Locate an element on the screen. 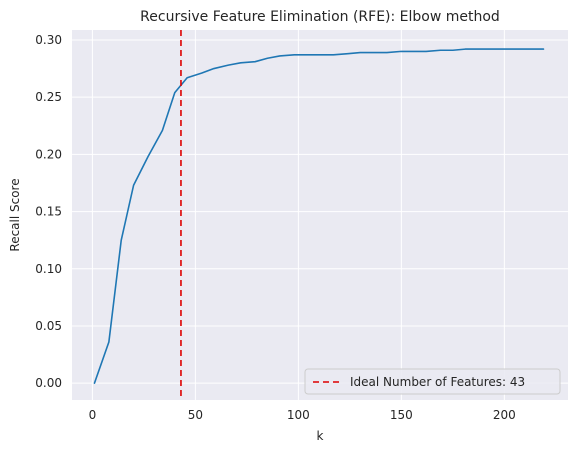  x-tick-labels: 0 50 100 150 200 is located at coordinates (302, 415).